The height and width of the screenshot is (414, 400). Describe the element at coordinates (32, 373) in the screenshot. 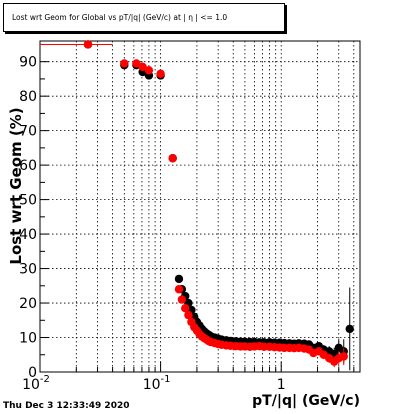

I see `y-tick-label: 0` at that location.